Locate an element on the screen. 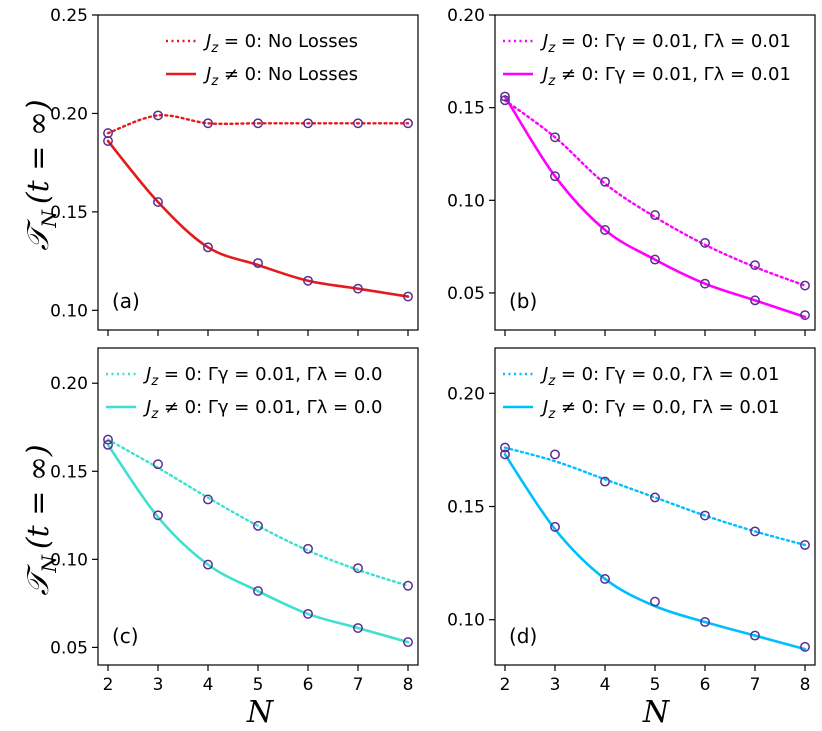  legend-entry: Jz = 0: Γγ = 0.01, Γλ = 0.0 is located at coordinates (262, 376).